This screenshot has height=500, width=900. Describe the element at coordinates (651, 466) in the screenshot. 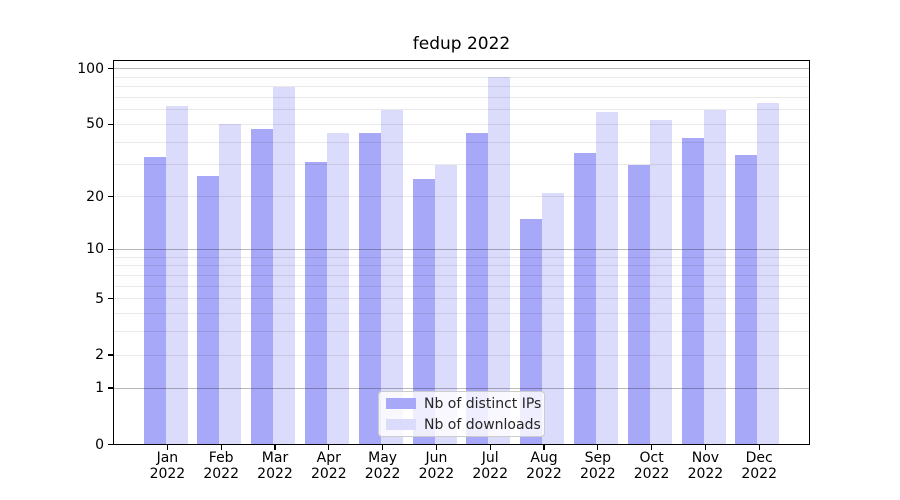

I see `x-tick-label: Oct 2022` at that location.